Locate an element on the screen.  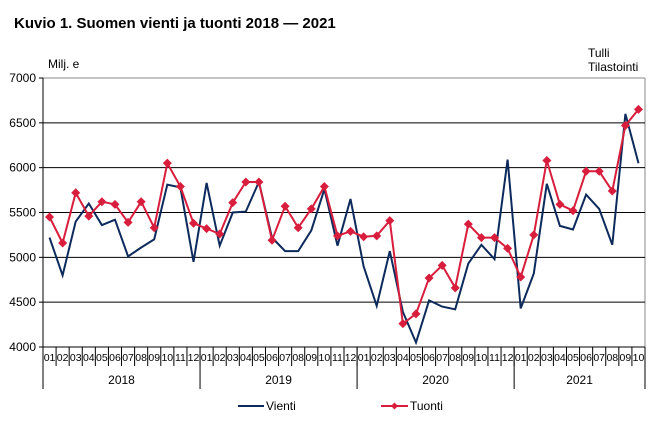
source-label: Tulli Tilastointi is located at coordinates (613, 60).